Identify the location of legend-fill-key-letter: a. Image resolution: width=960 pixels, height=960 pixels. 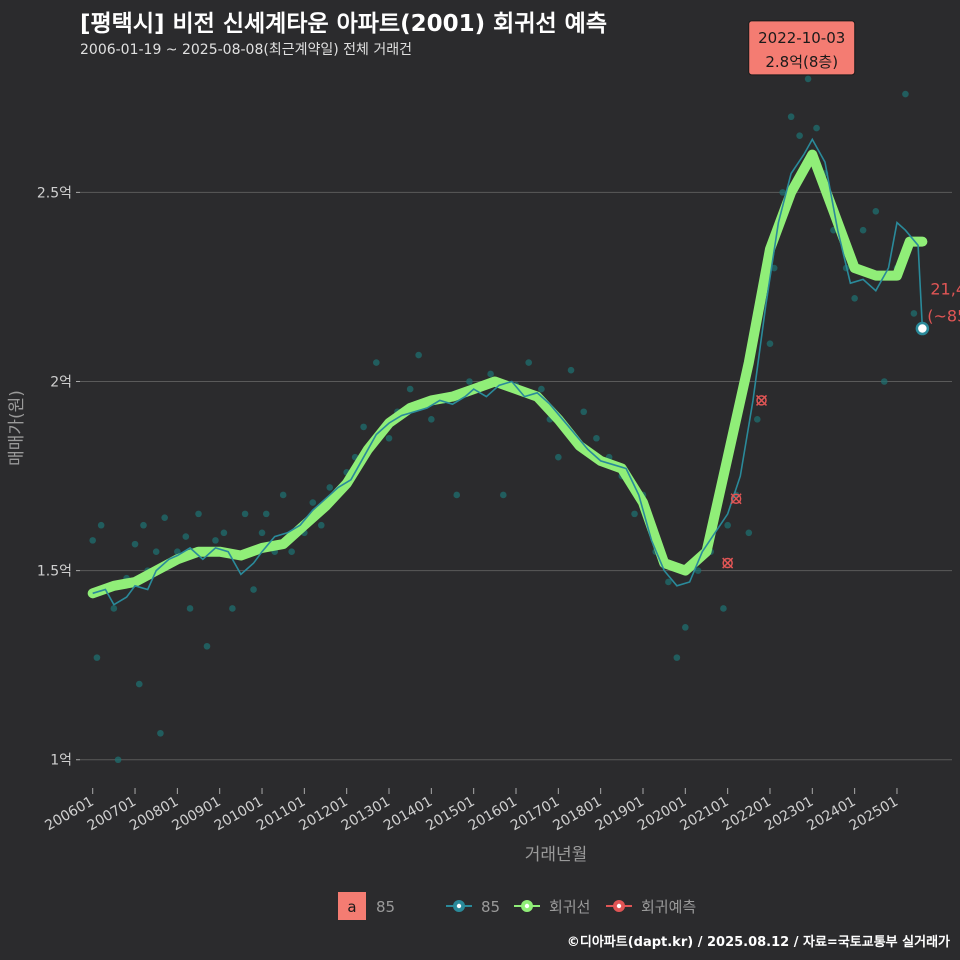
(351, 907).